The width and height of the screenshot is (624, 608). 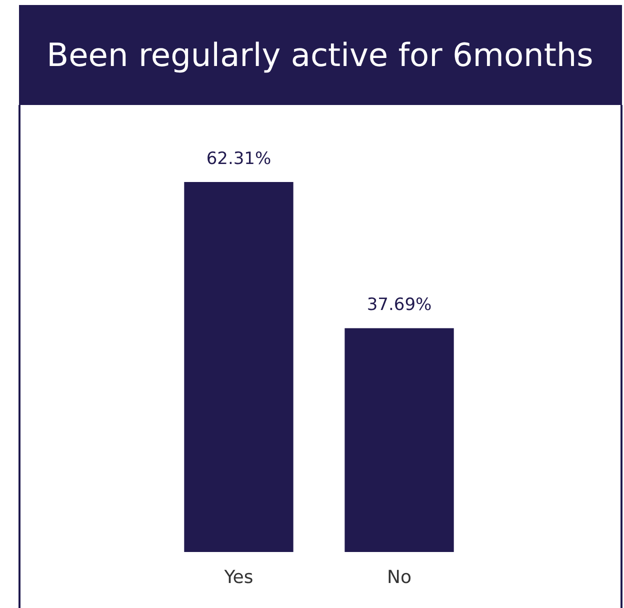 I want to click on x-tick-label: Yes, so click(x=238, y=577).